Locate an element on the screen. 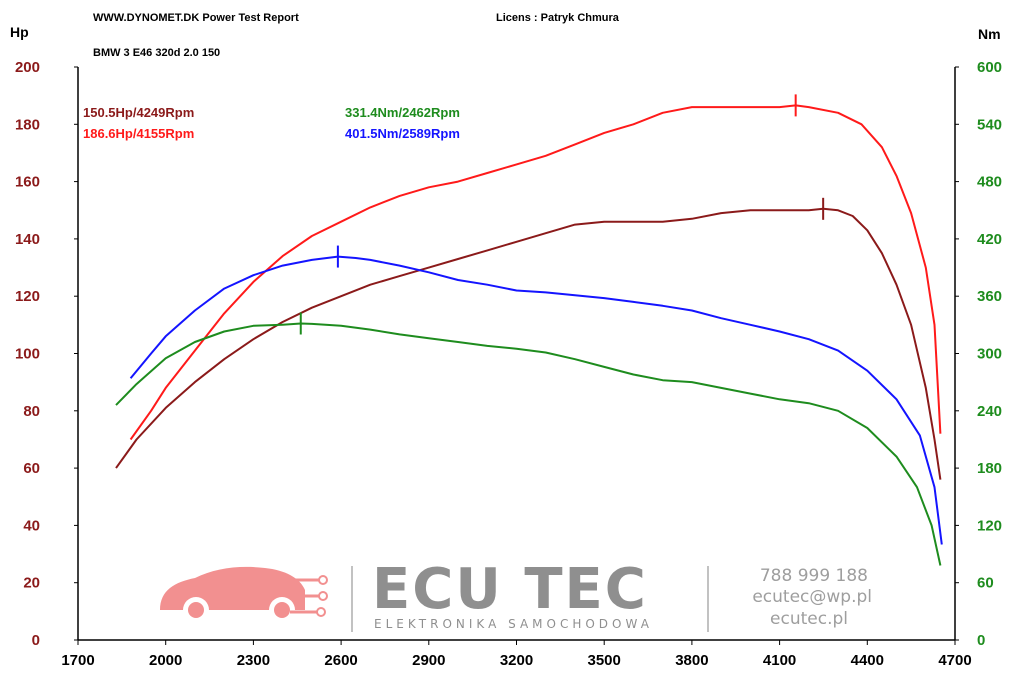 The image size is (1024, 687). y-left-tick-label: 120 is located at coordinates (27, 296).